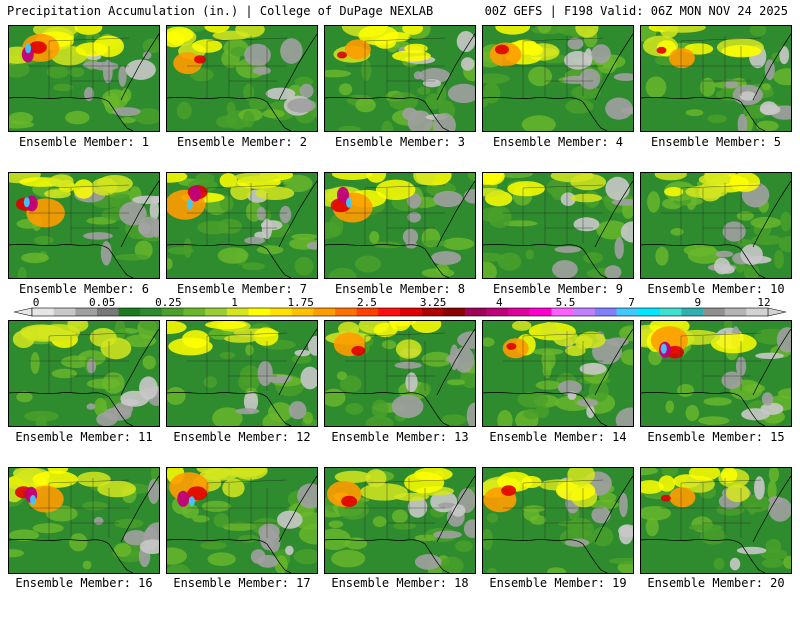 Image resolution: width=800 pixels, height=627 pixels. I want to click on ensemble-member-label: Ensemble Member: 4, so click(558, 142).